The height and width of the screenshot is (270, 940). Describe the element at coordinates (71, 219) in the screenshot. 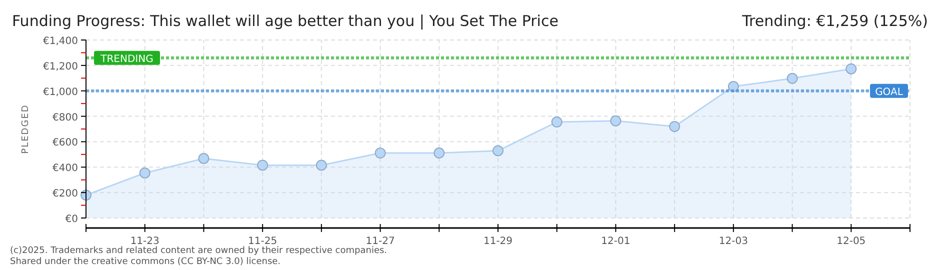

I see `y-tick-label: €0` at that location.